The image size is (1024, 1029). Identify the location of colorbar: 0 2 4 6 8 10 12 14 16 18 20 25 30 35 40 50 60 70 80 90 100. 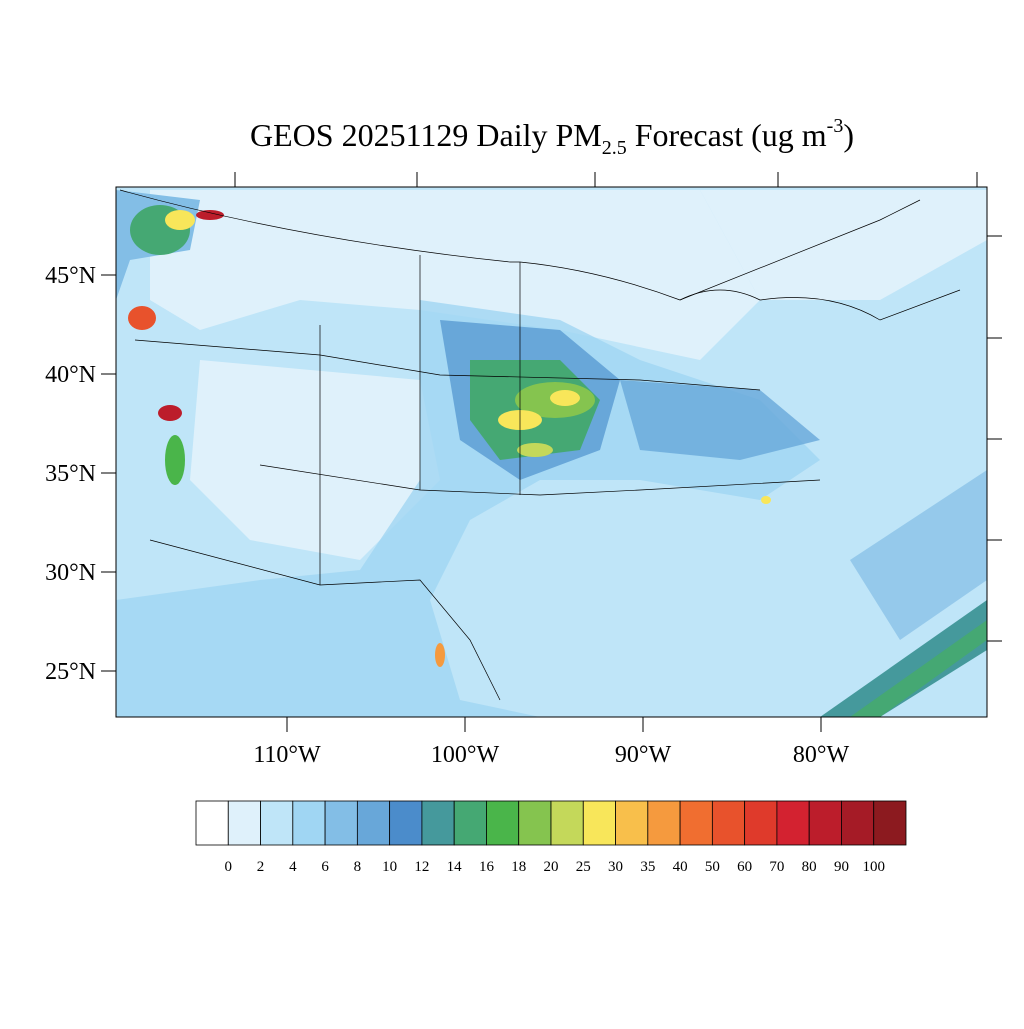
(551, 837).